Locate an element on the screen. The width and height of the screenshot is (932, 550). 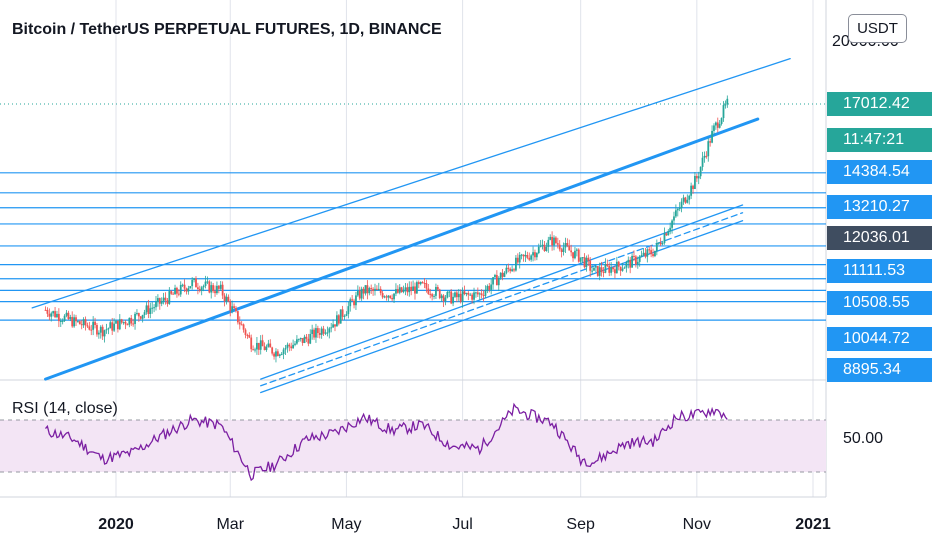
time-axis-label: Mar is located at coordinates (230, 524).